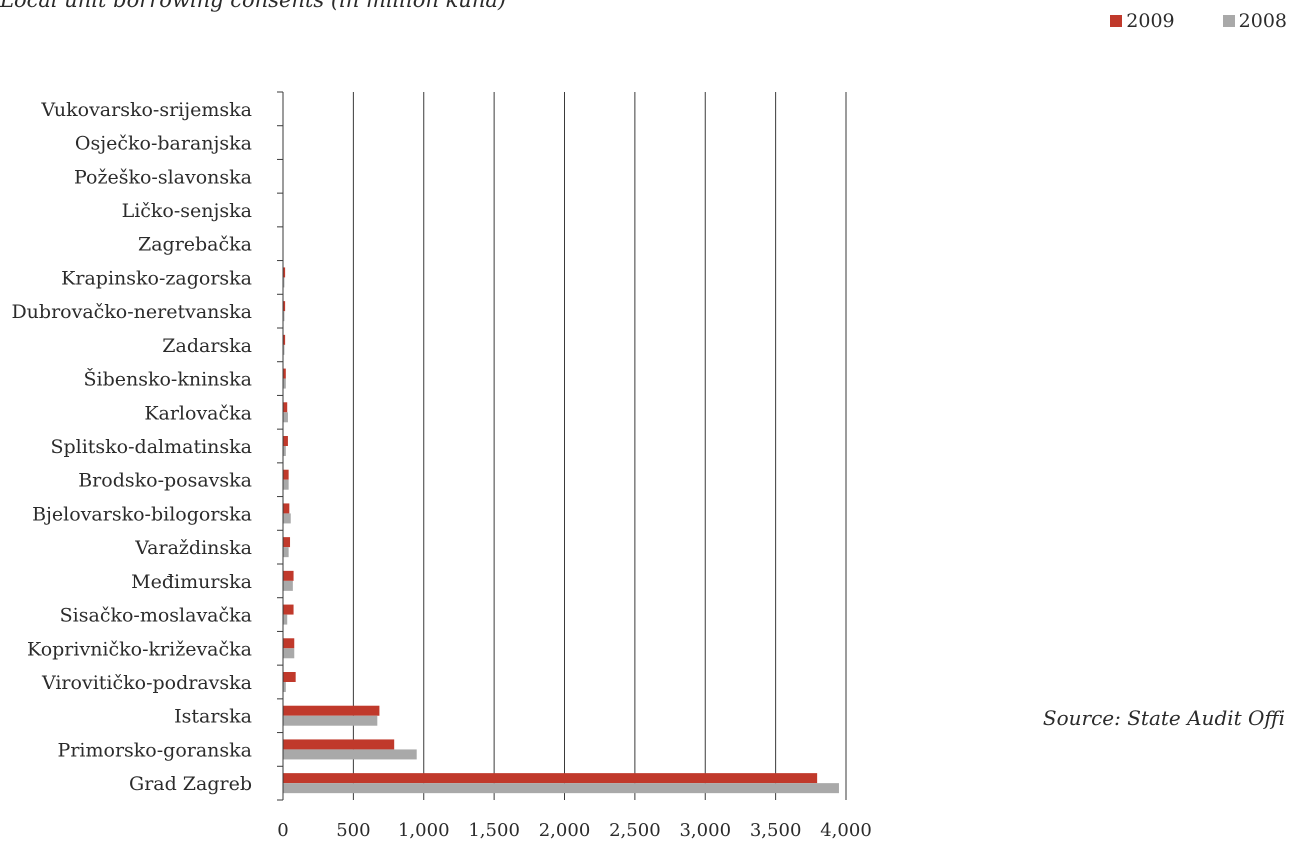 The width and height of the screenshot is (1301, 846). Describe the element at coordinates (635, 830) in the screenshot. I see `x-tick-label: 2,500` at that location.